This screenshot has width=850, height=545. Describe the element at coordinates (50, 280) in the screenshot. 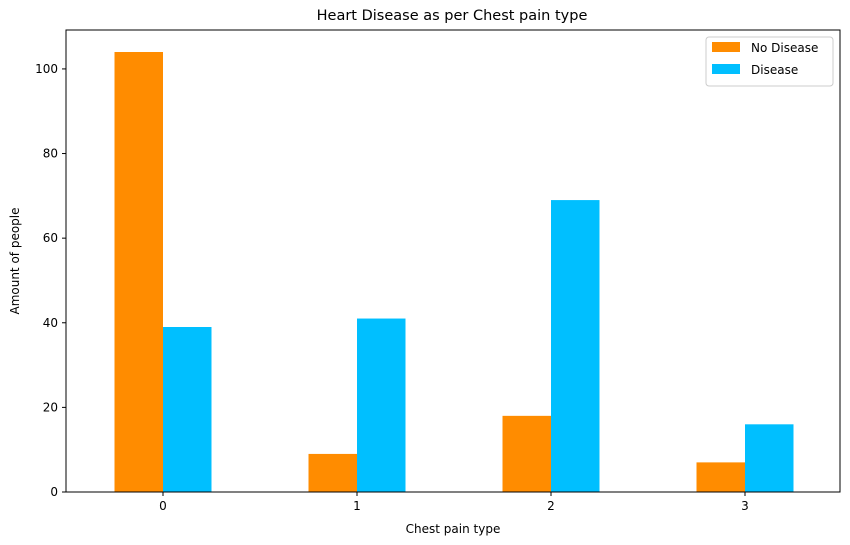

I see `y-axis-ticks: 0 20 40 60 80 100` at that location.